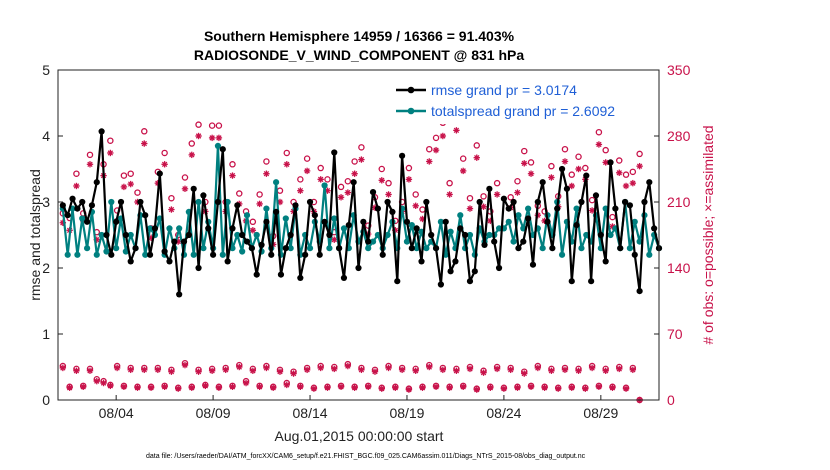  What do you see at coordinates (679, 202) in the screenshot?
I see `right-y-tick-label: 210` at bounding box center [679, 202].